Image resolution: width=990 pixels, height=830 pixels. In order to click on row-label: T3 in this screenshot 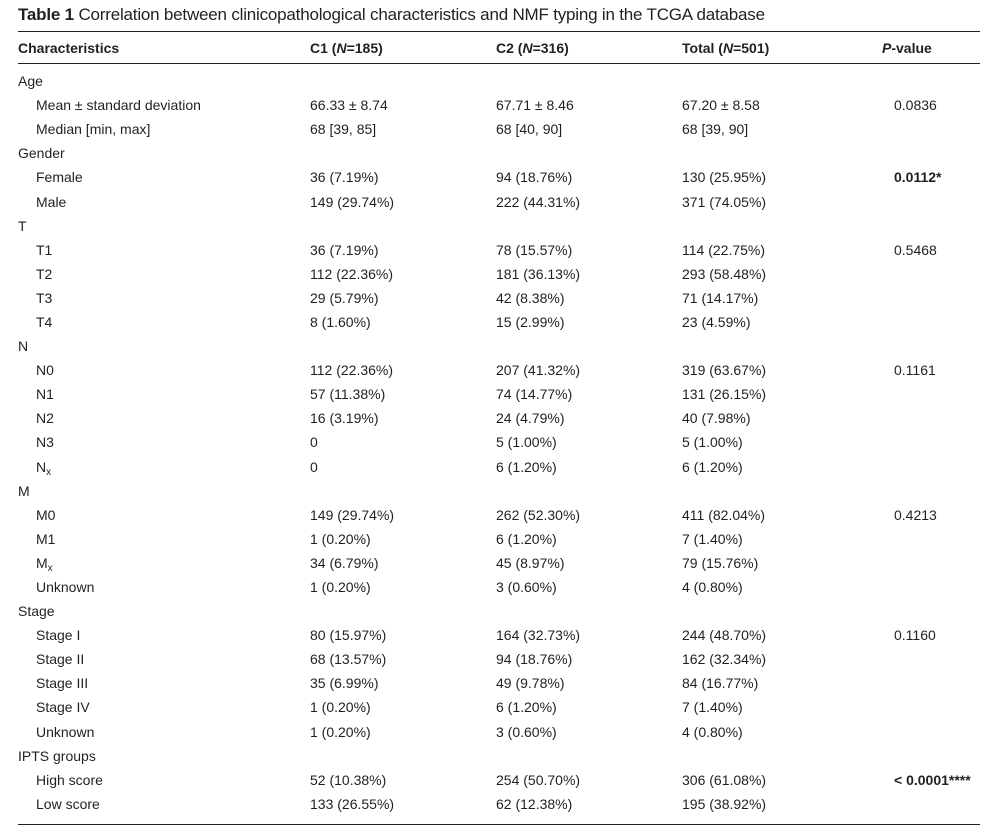, I will do `click(44, 297)`.